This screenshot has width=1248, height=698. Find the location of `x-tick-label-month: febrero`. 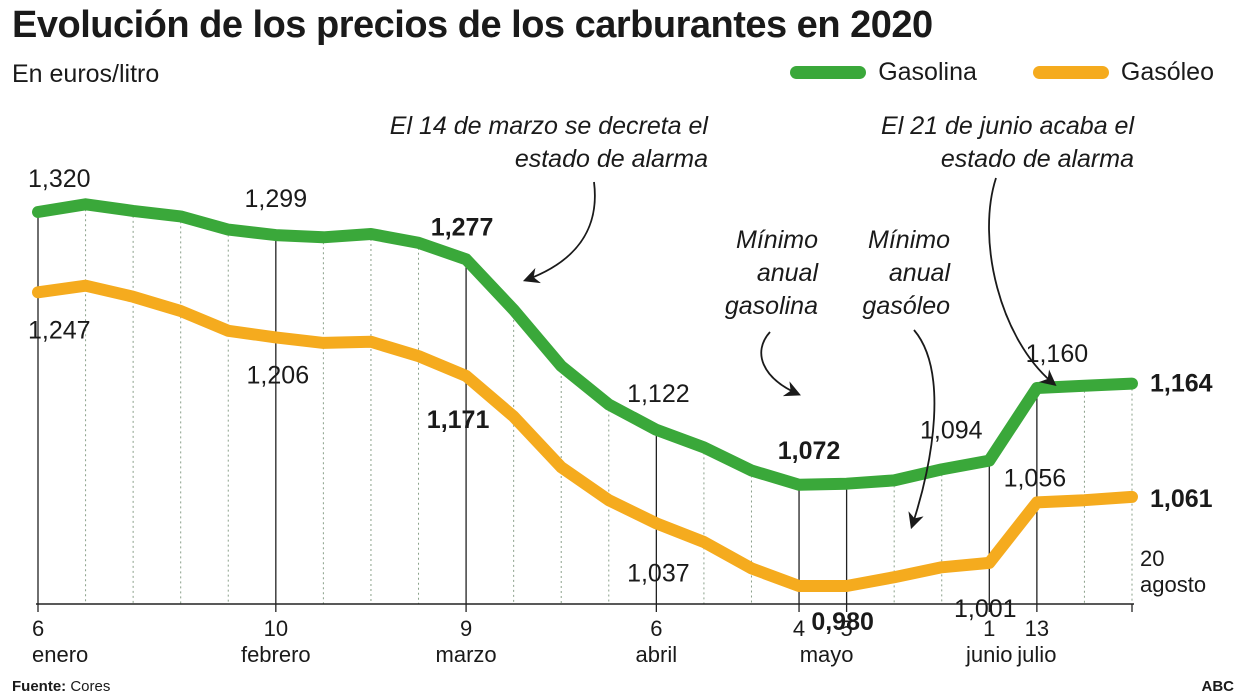

x-tick-label-month: febrero is located at coordinates (276, 654).